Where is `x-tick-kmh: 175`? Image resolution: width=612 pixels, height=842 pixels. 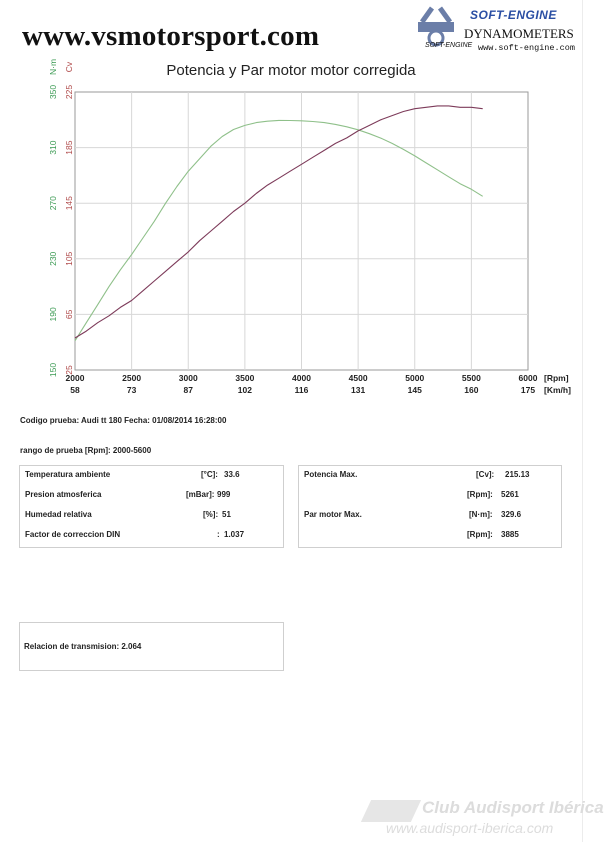
x-tick-kmh: 175 is located at coordinates (528, 390).